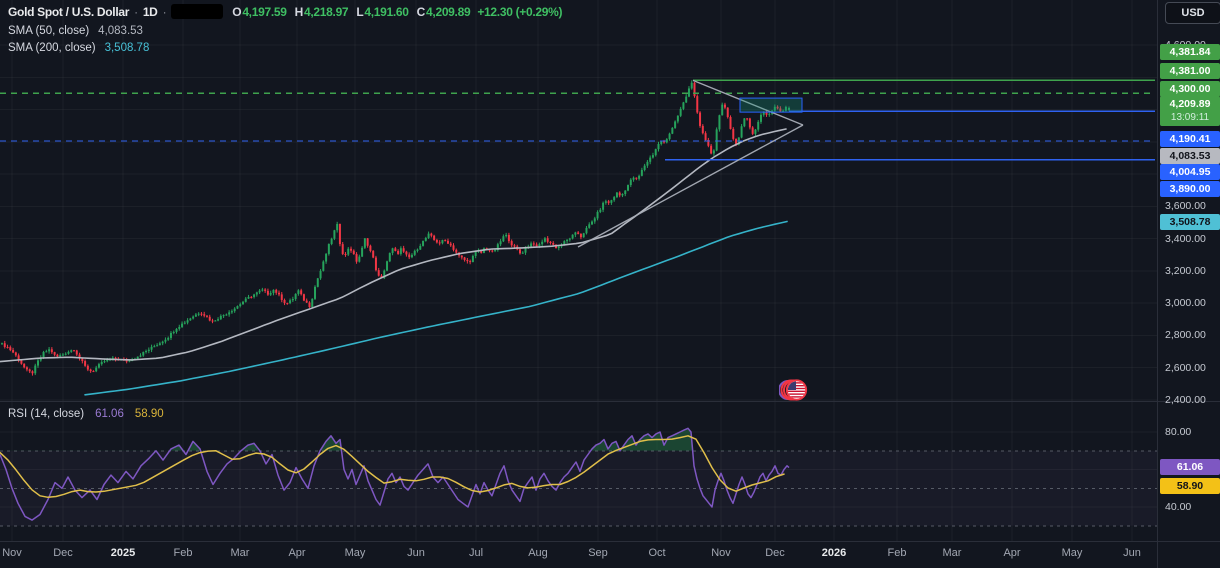  Describe the element at coordinates (120, 31) in the screenshot. I see `sma50-value: 4,083.53` at that location.